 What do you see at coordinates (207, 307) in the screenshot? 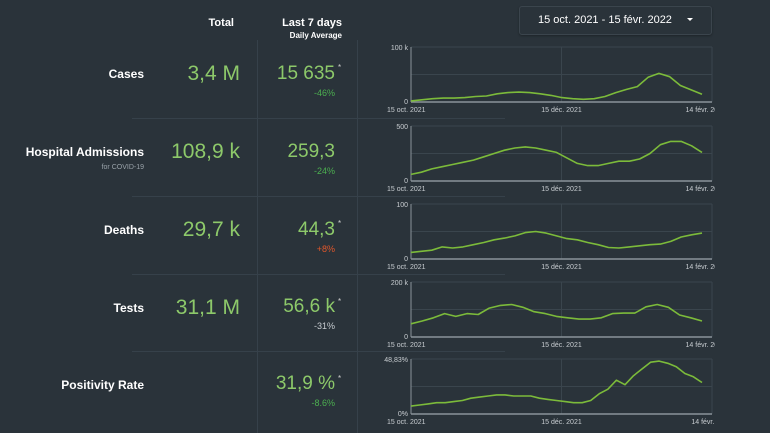
I see `metric-total: 31,1 M` at bounding box center [207, 307].